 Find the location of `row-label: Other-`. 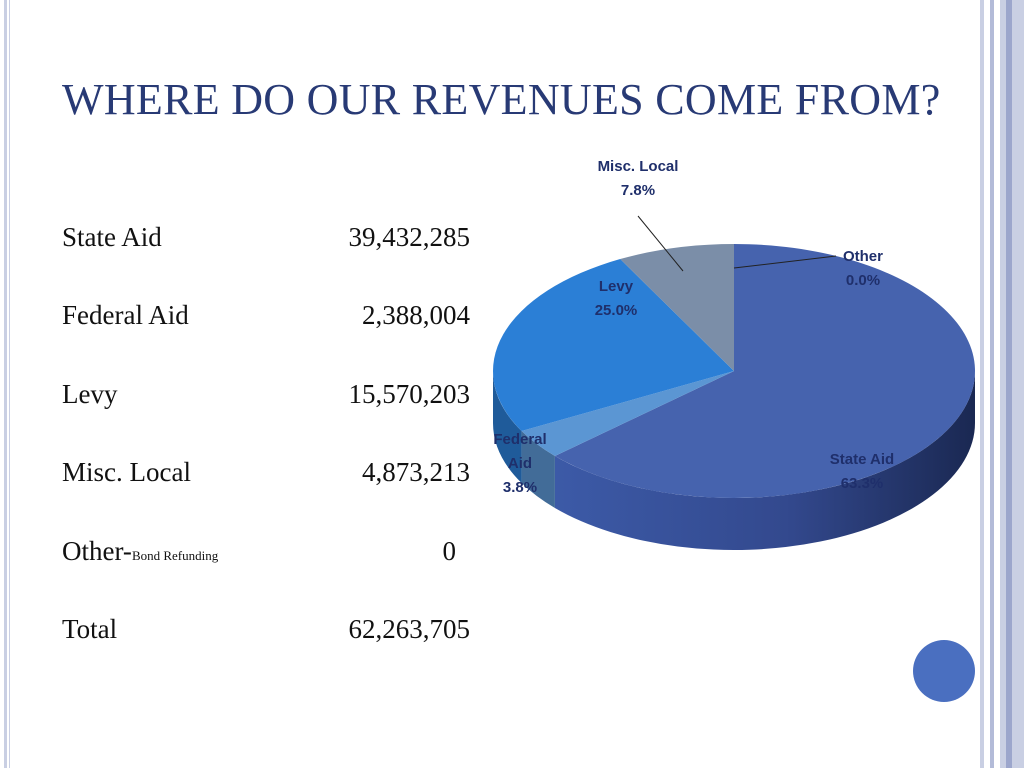

row-label: Other- is located at coordinates (97, 551).